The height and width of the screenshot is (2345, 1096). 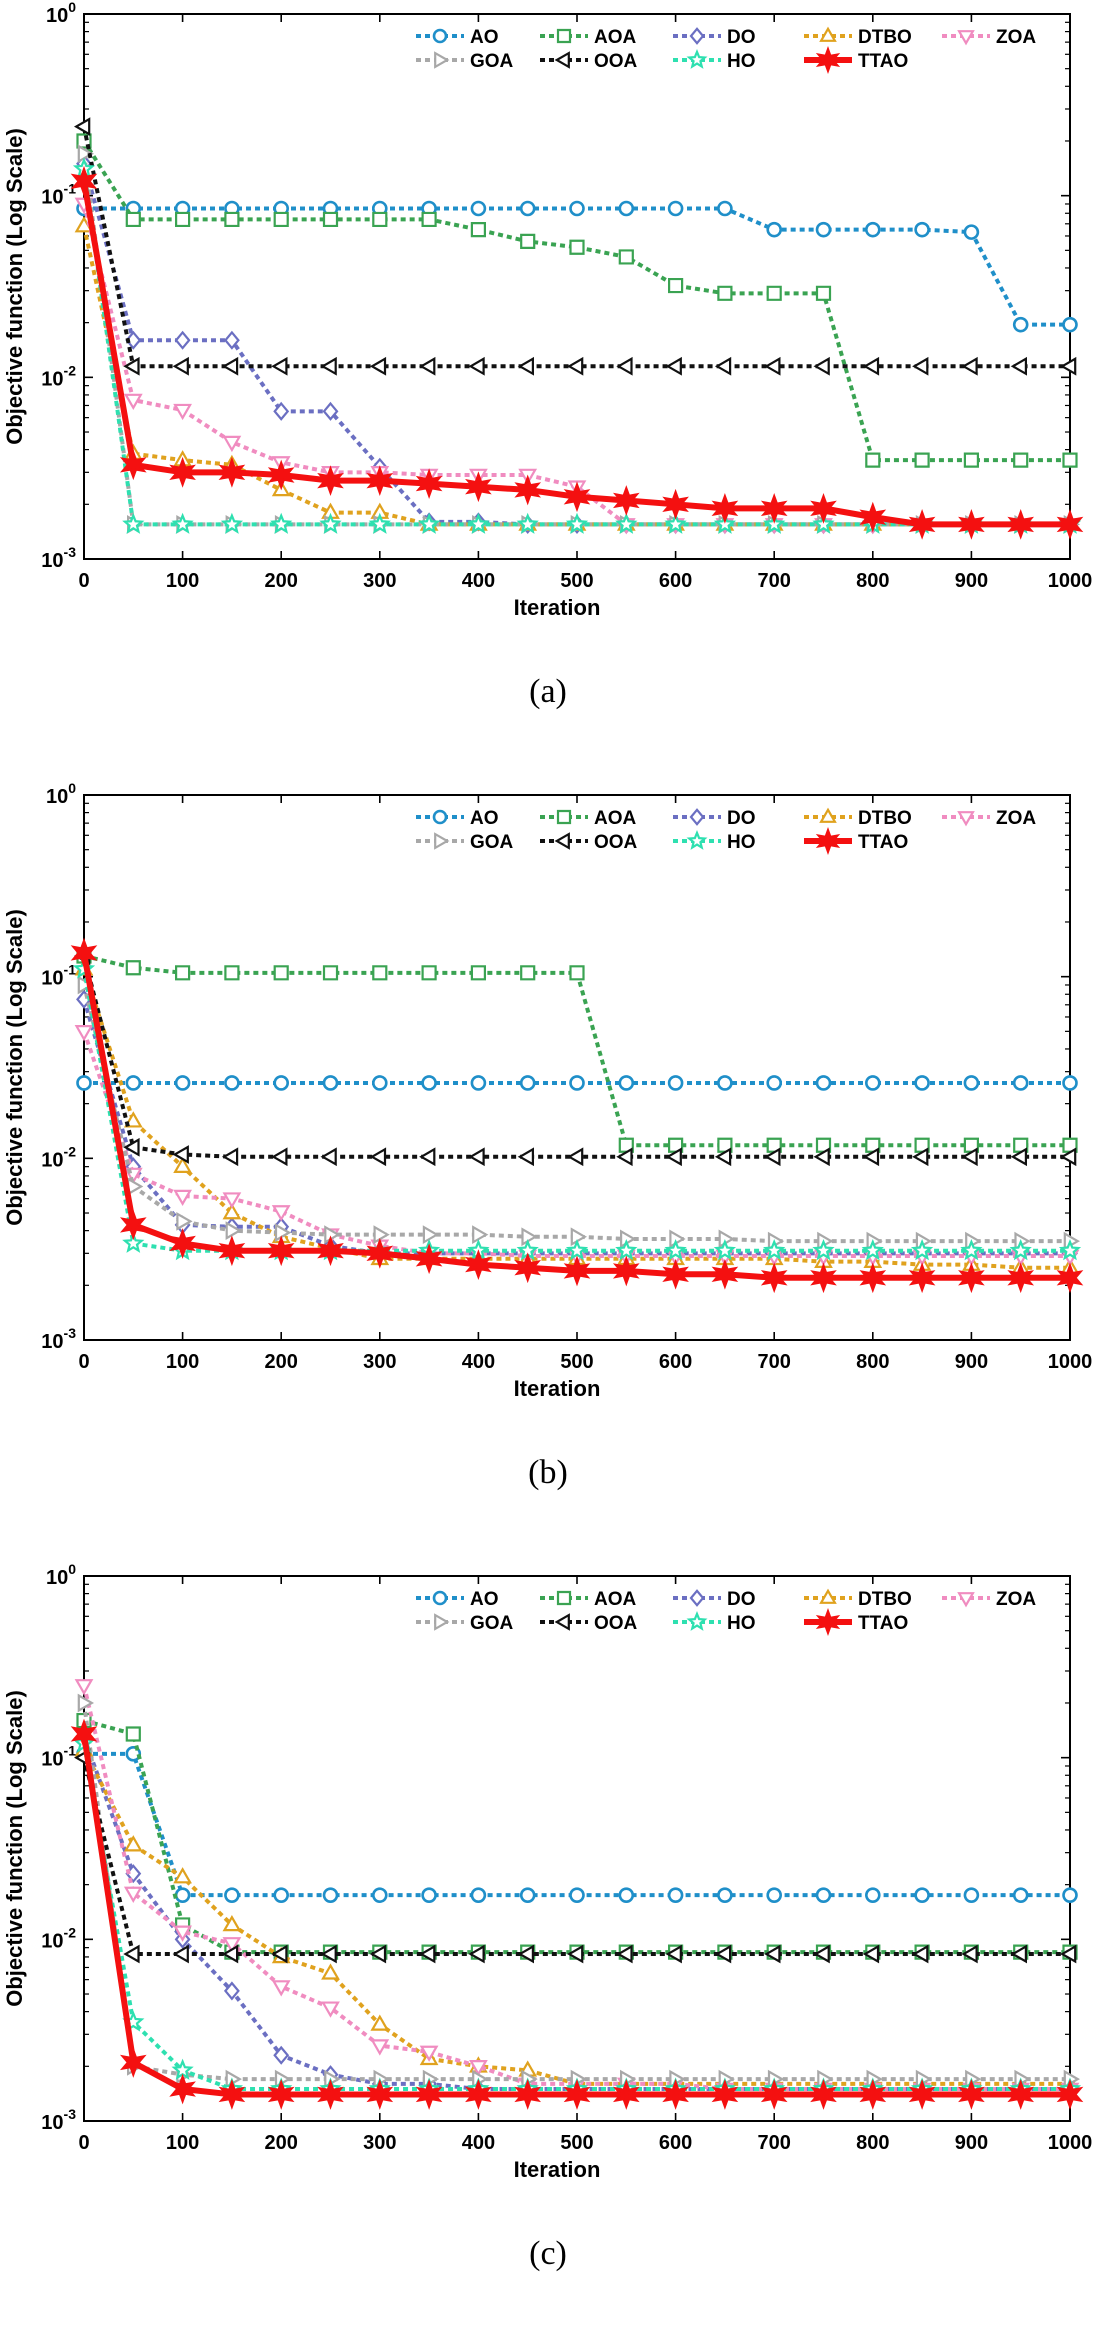 What do you see at coordinates (72, 788) in the screenshot?
I see `y-tick-exponent: 0` at bounding box center [72, 788].